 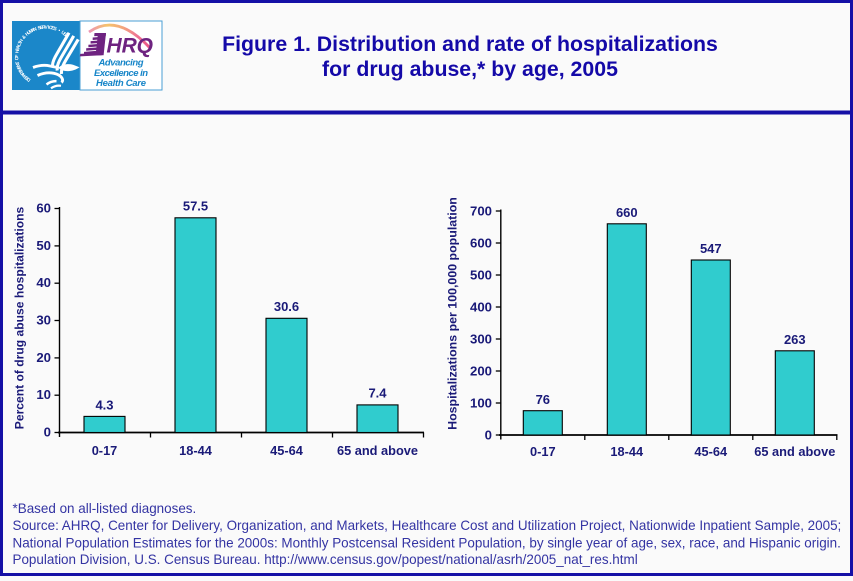 What do you see at coordinates (453, 313) in the screenshot?
I see `svg-text:Hospitalizations per 100,000 p: Hospitalizations per 100,000 population` at bounding box center [453, 313].